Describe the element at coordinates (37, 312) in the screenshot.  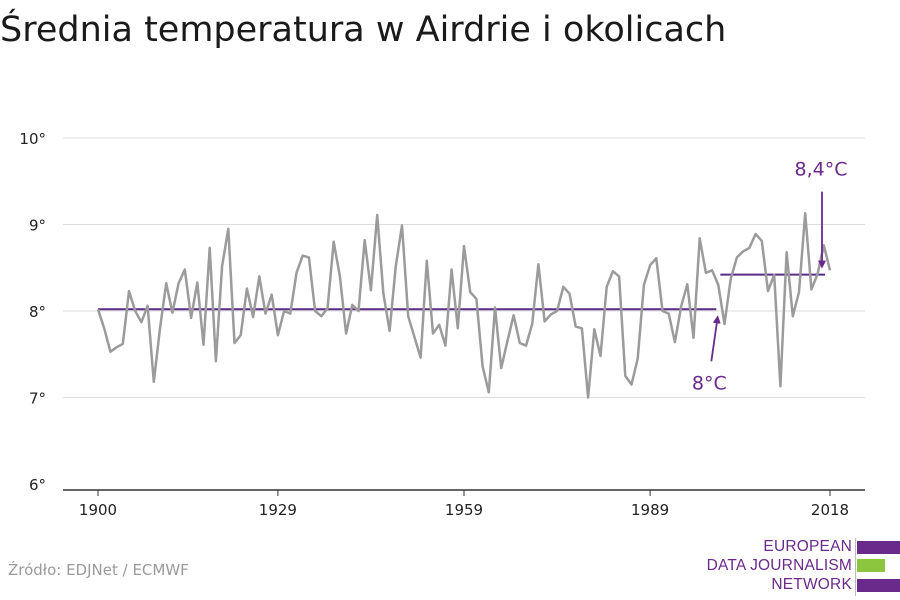
I see `y-tick-label-8: 8°` at that location.